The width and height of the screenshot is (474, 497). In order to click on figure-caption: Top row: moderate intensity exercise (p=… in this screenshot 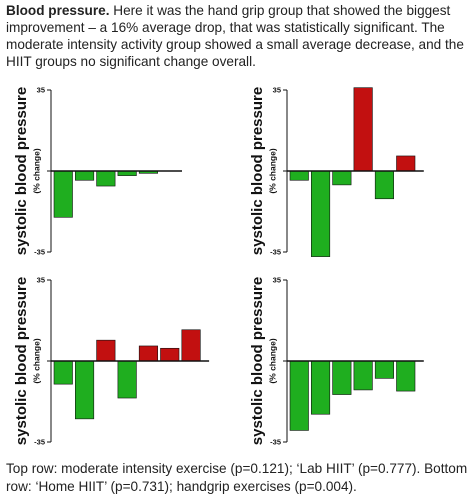, I will do `click(237, 477)`.